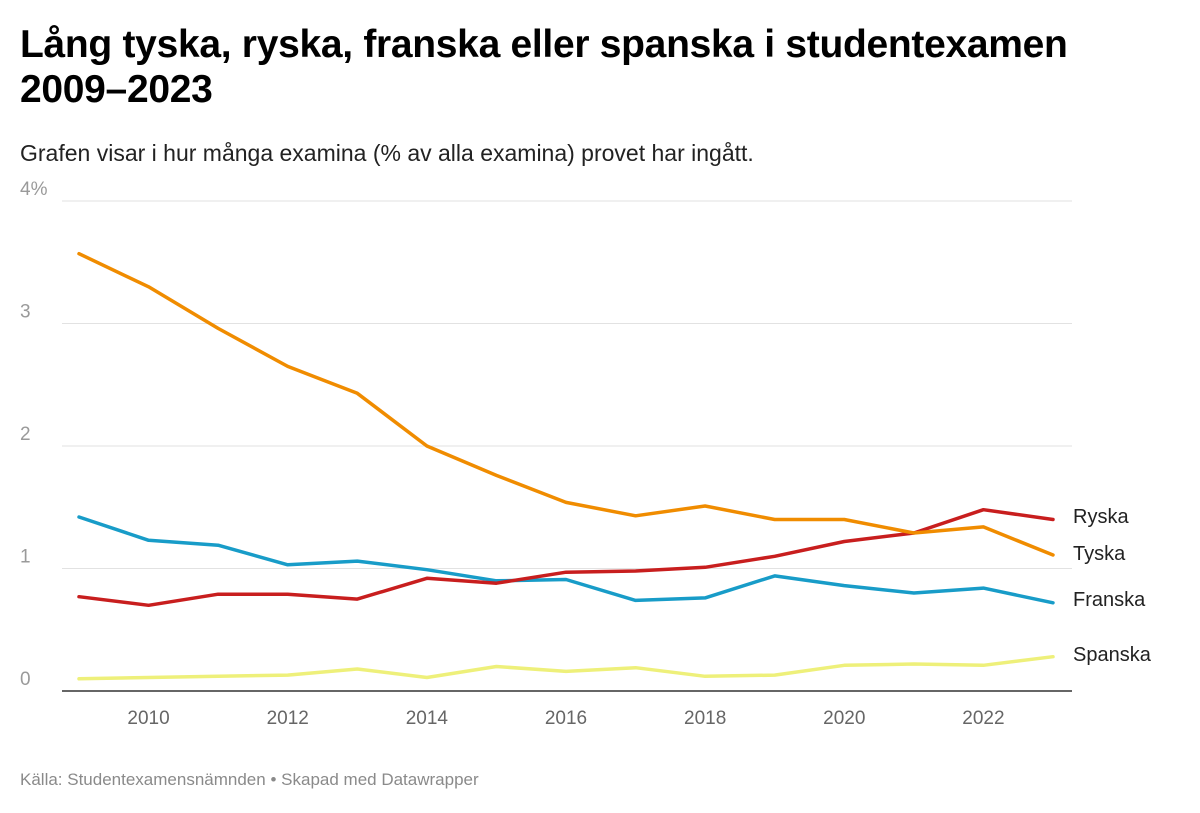 This screenshot has width=1200, height=813. I want to click on source-text: Källa: Studentexamensnämnden, so click(143, 779).